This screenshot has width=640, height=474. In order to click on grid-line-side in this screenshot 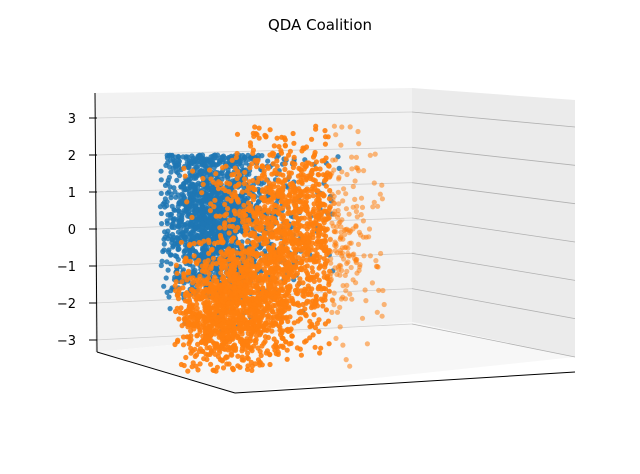, I will do `click(493, 230)`.